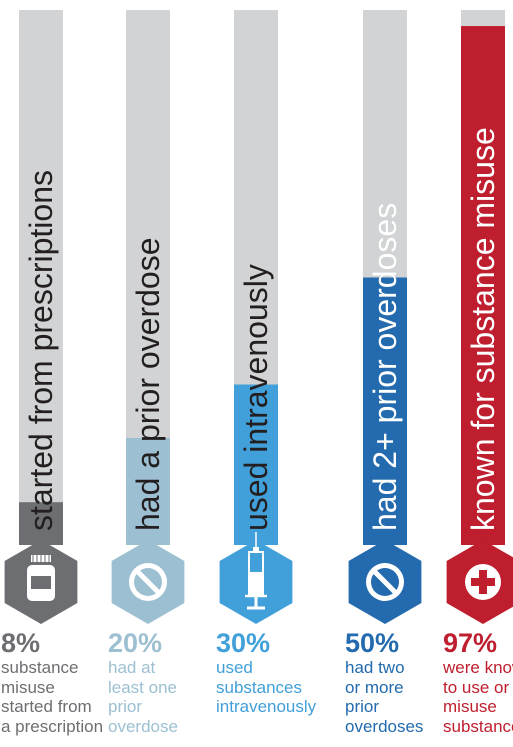 The width and height of the screenshot is (513, 747). What do you see at coordinates (470, 643) in the screenshot?
I see `percent-label: 97%` at bounding box center [470, 643].